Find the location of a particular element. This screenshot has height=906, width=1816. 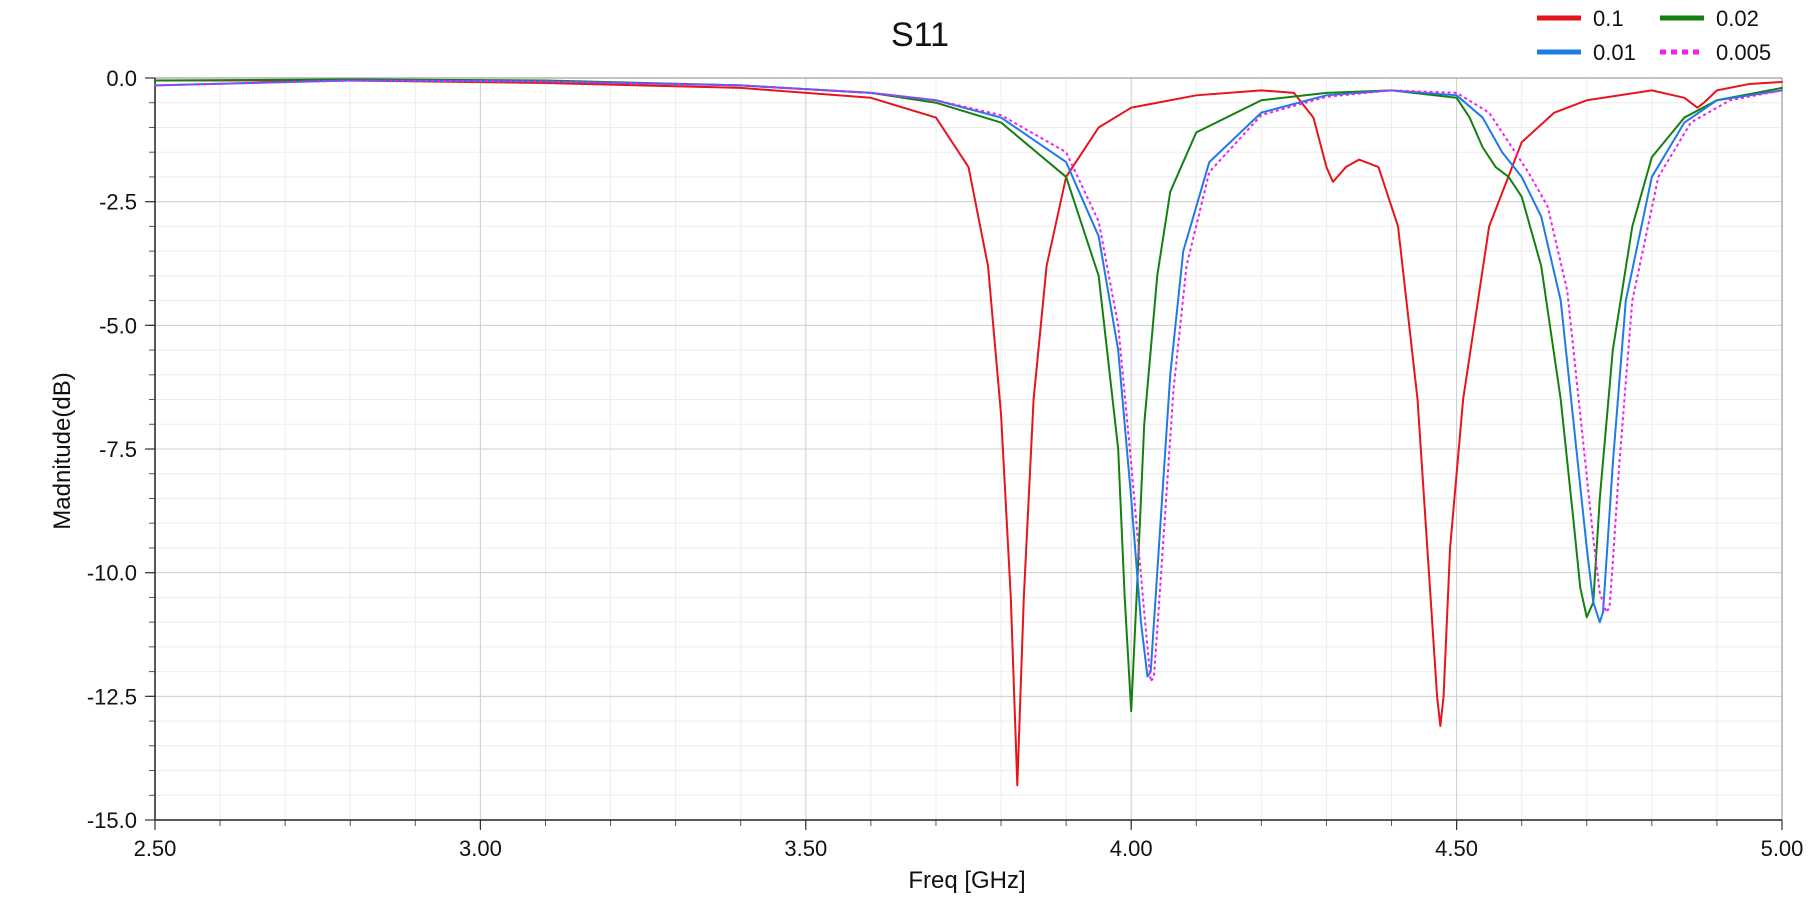

x-tick-labels: 2.50 3.00 3.50 4.00 4.50 5.00 is located at coordinates (969, 848).